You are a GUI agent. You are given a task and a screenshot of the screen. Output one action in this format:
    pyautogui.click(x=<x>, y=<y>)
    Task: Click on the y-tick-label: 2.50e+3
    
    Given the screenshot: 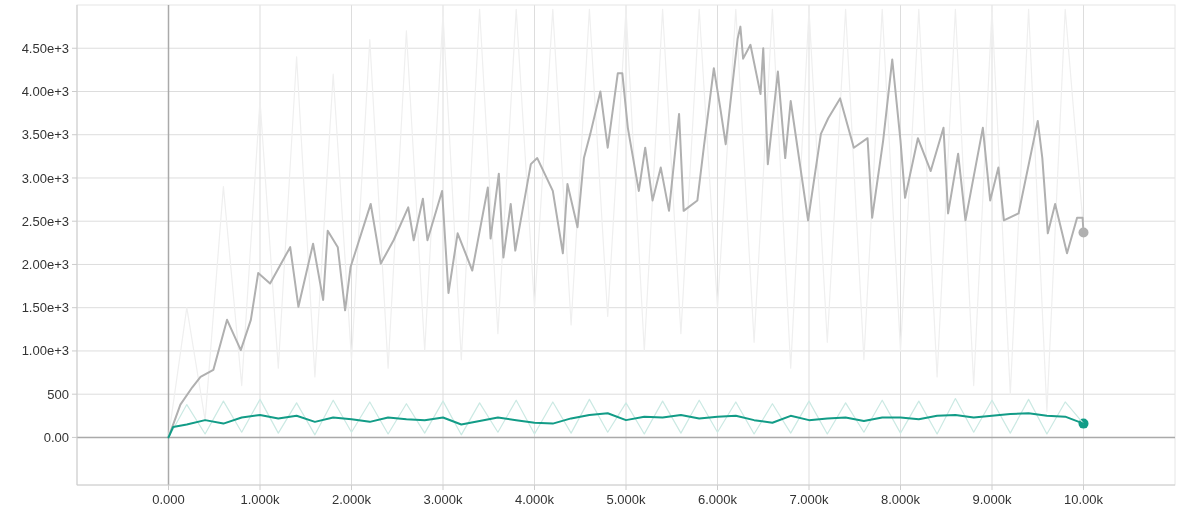 What is the action you would take?
    pyautogui.click(x=45, y=221)
    